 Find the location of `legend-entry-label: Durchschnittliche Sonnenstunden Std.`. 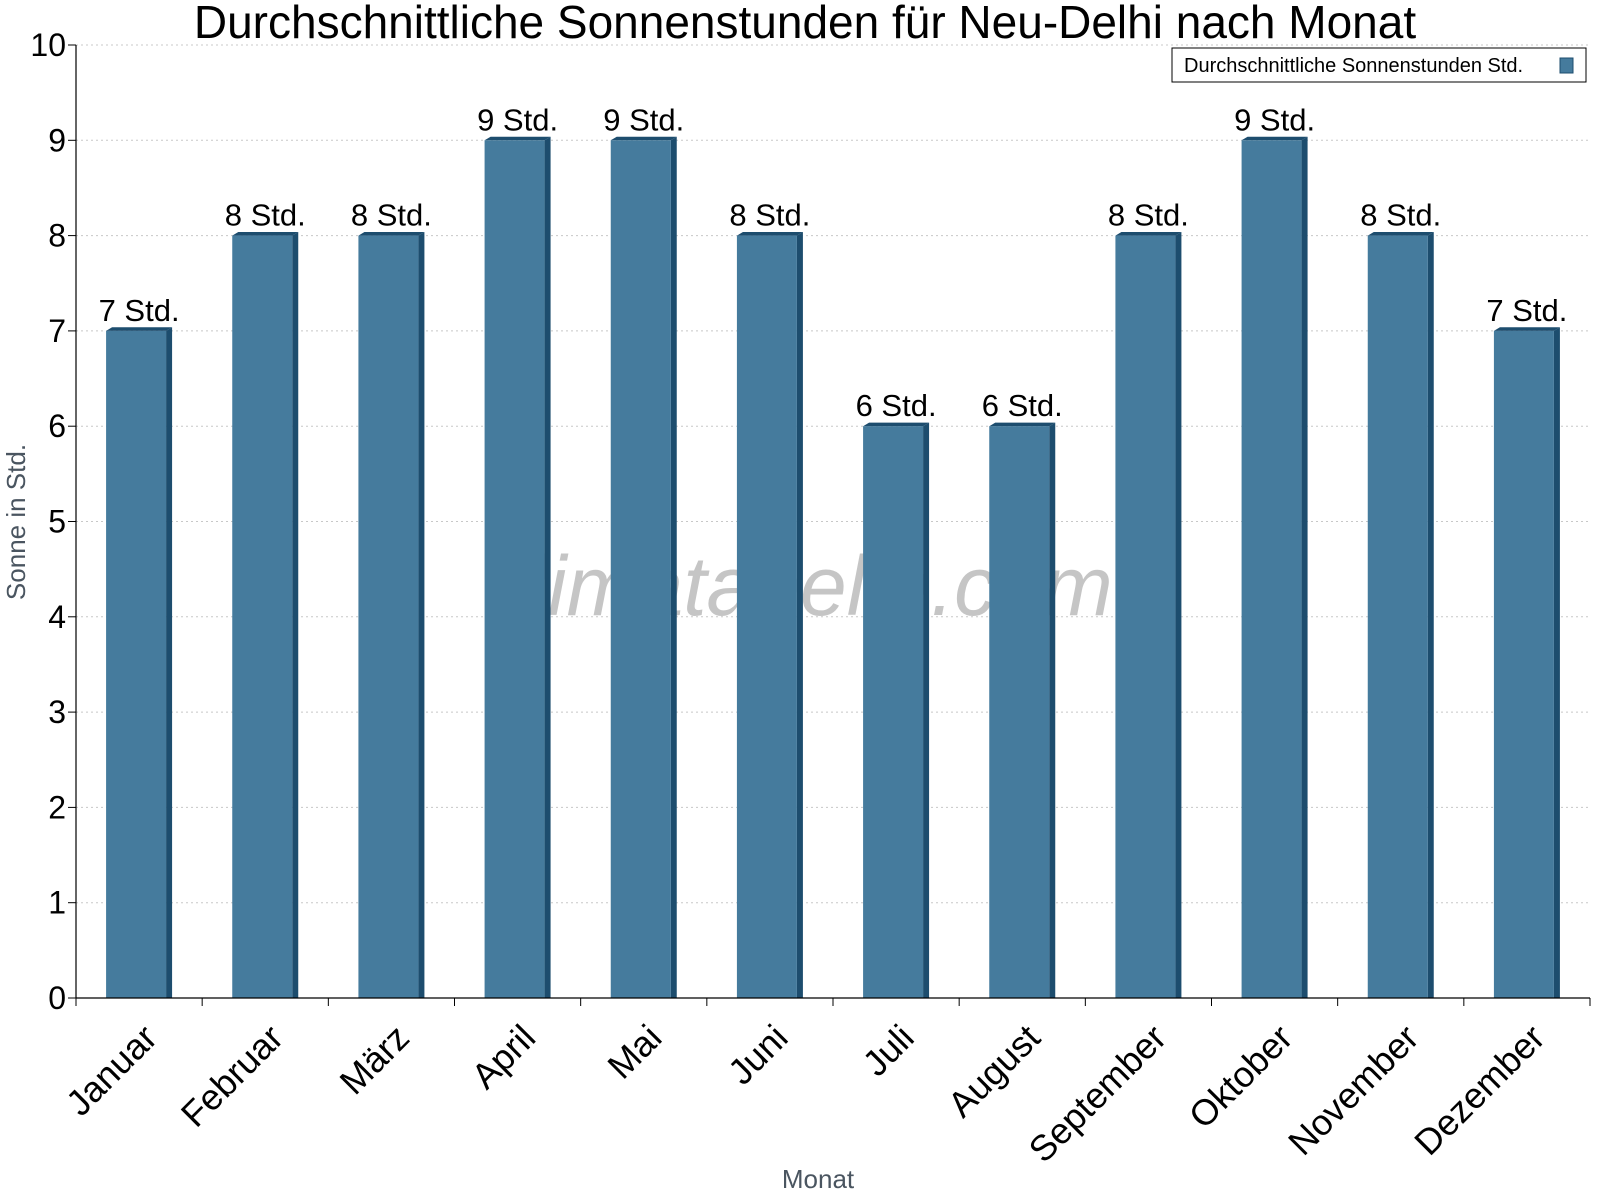

legend-entry-label: Durchschnittliche Sonnenstunden Std. is located at coordinates (1353, 66).